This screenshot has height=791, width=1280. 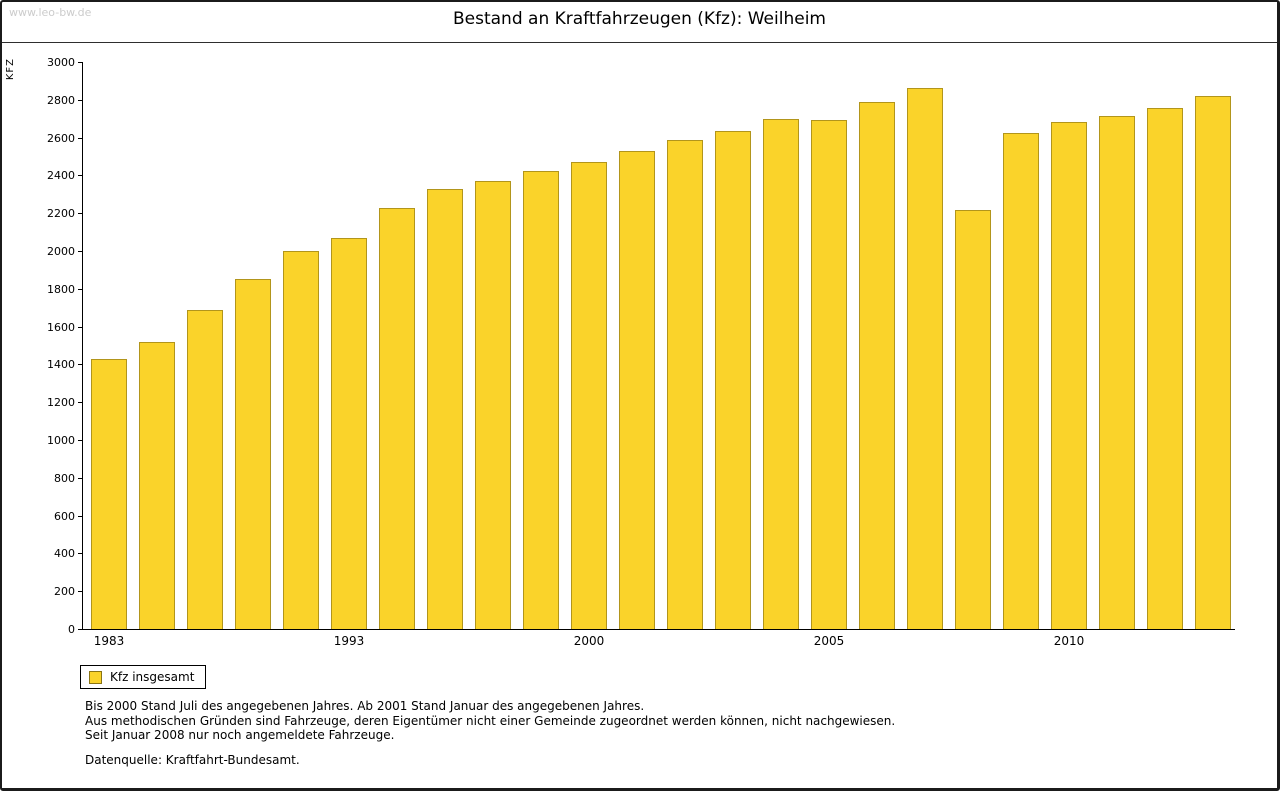 What do you see at coordinates (61, 403) in the screenshot?
I see `y-axis-tick-label: 1200` at bounding box center [61, 403].